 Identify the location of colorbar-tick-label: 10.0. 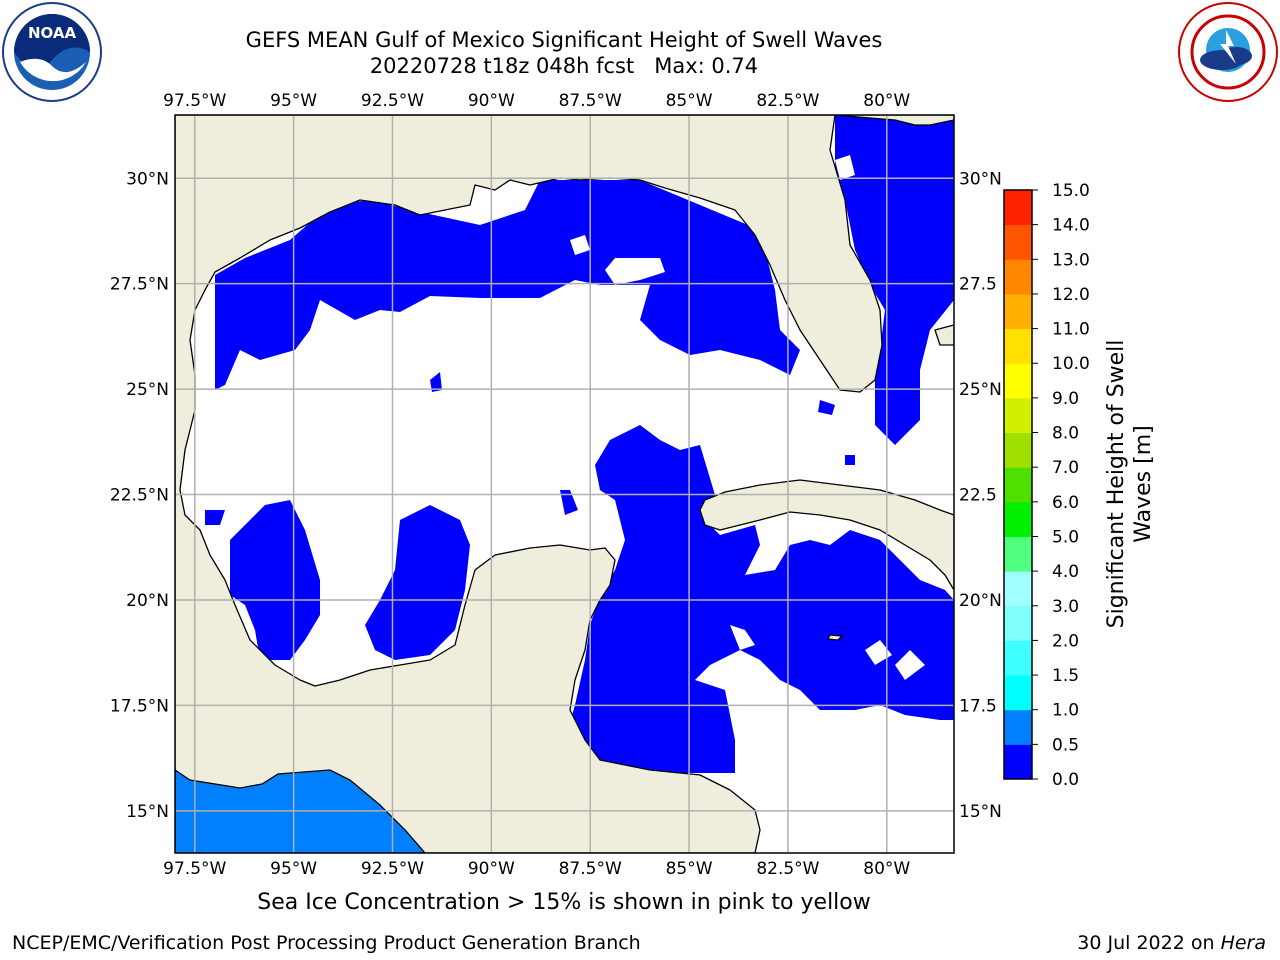
(1071, 364).